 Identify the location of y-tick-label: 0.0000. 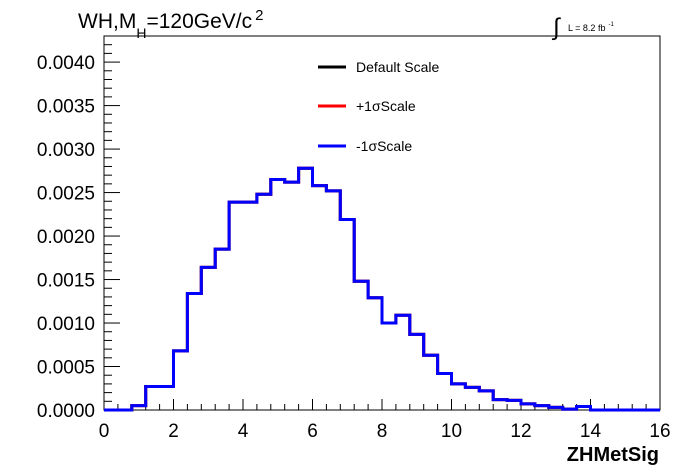
(66, 411).